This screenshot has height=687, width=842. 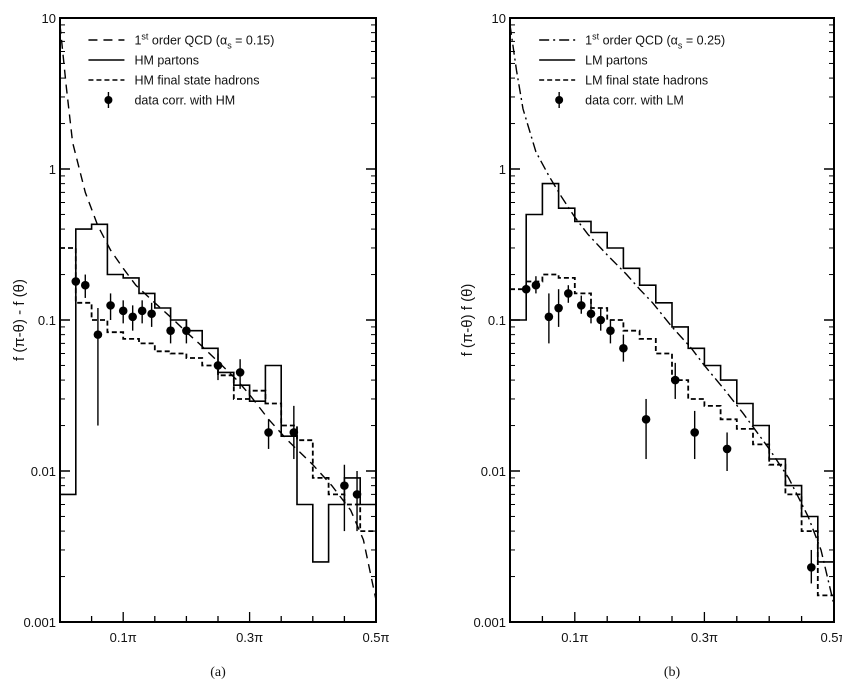 I want to click on legend-label-part: = 0.25), so click(x=703, y=41).